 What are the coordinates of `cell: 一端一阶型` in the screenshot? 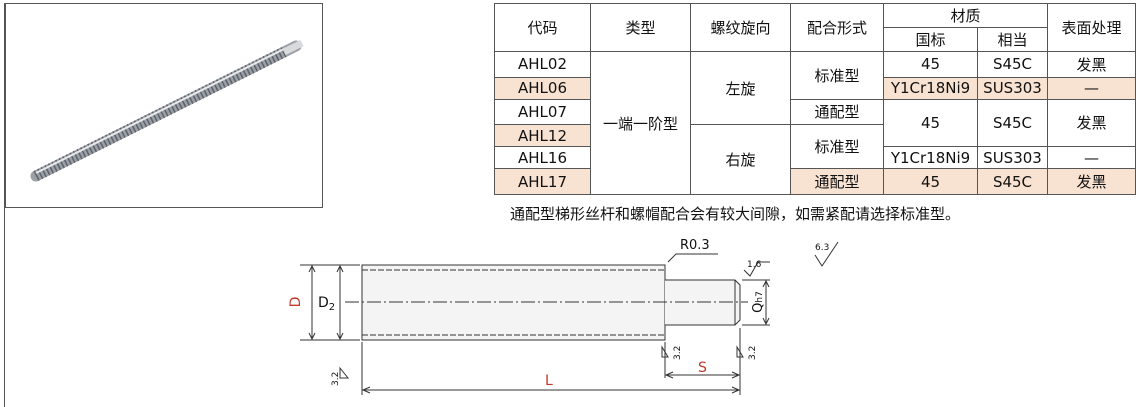 It's located at (640, 123).